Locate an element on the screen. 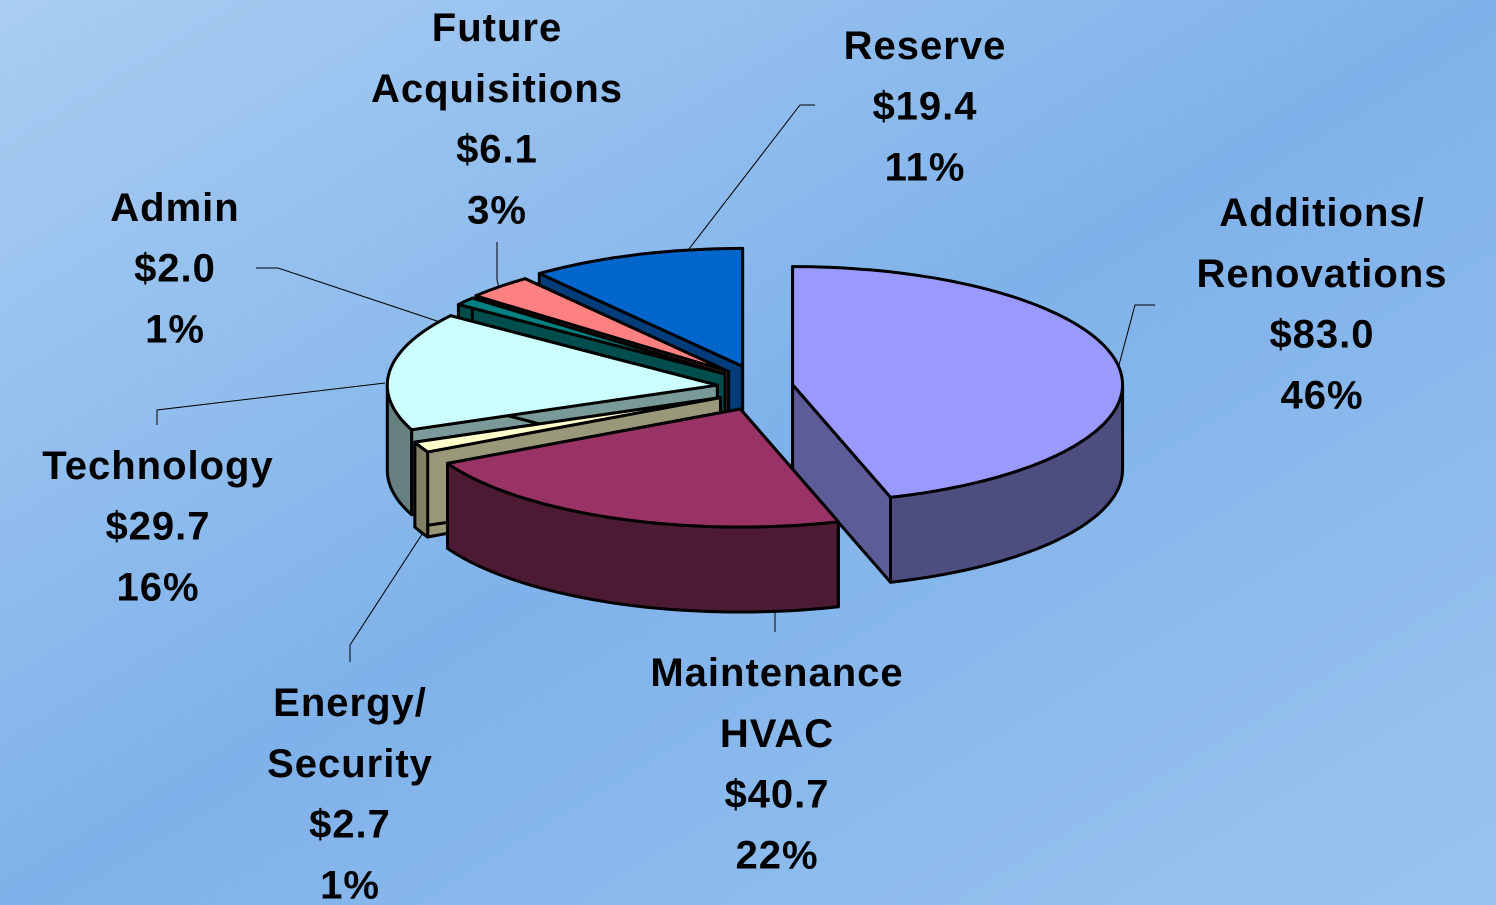  value-label: $19.4 is located at coordinates (924, 107).